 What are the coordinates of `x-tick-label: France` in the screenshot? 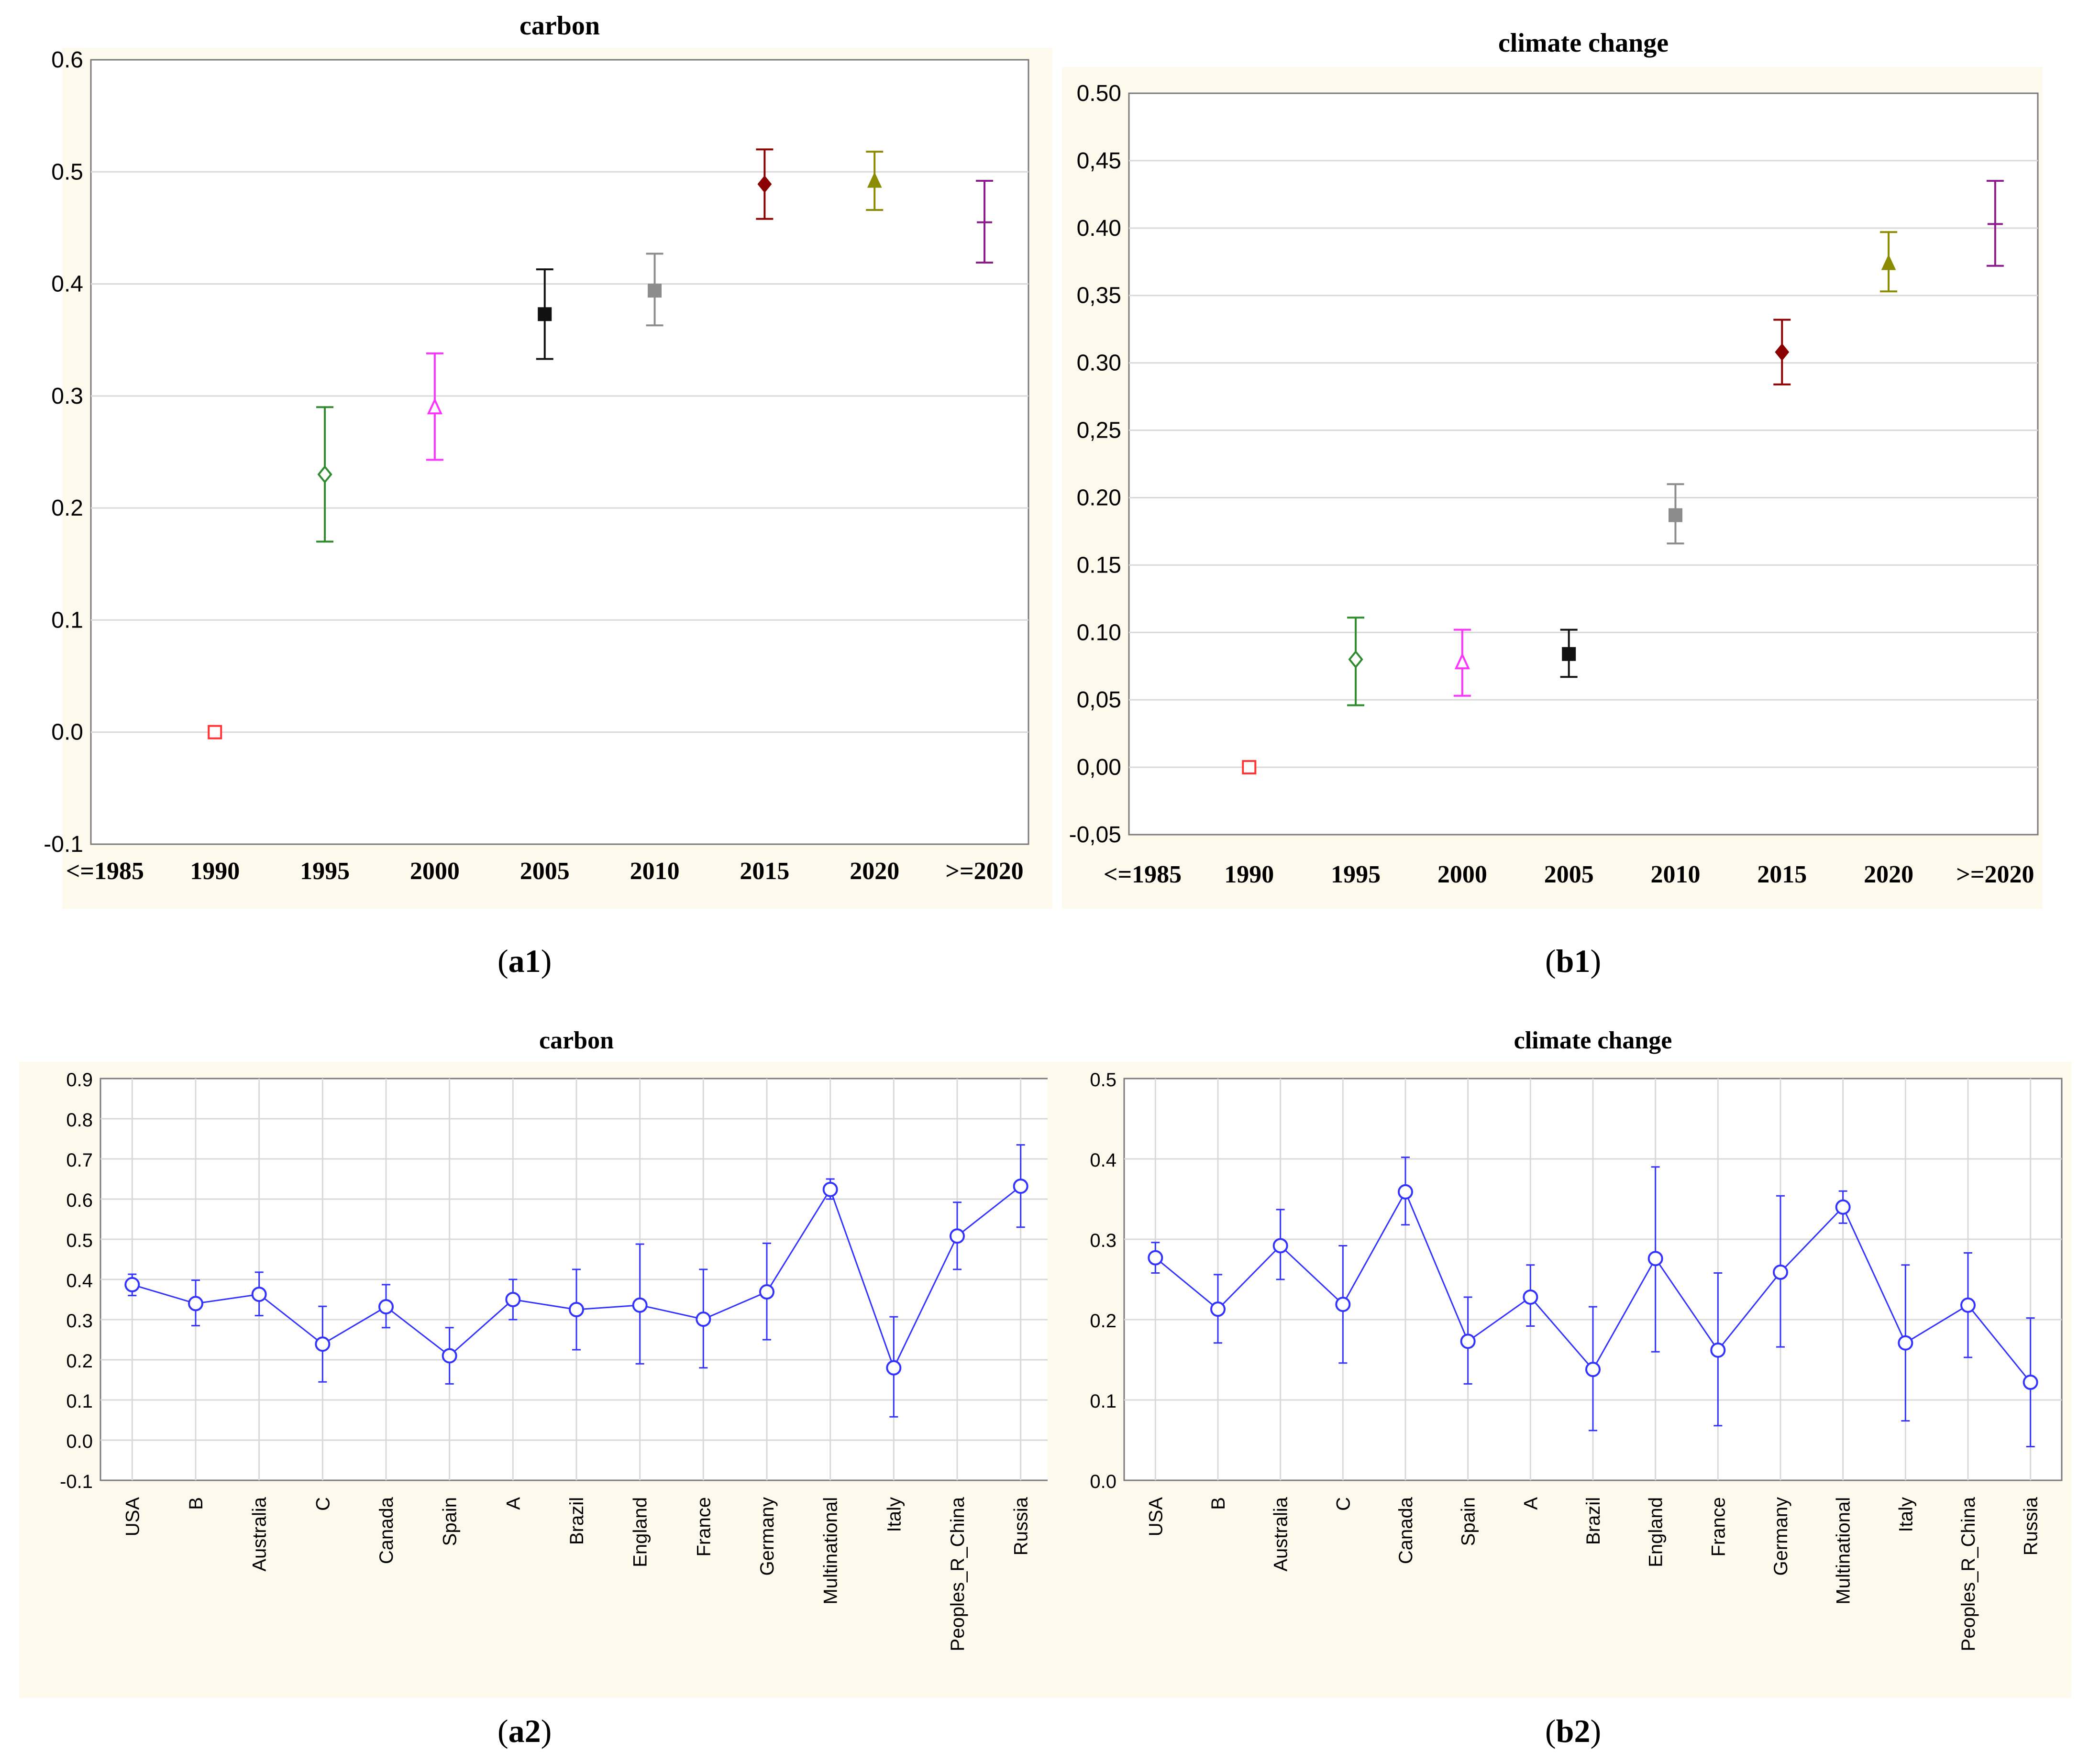 It's located at (1719, 1527).